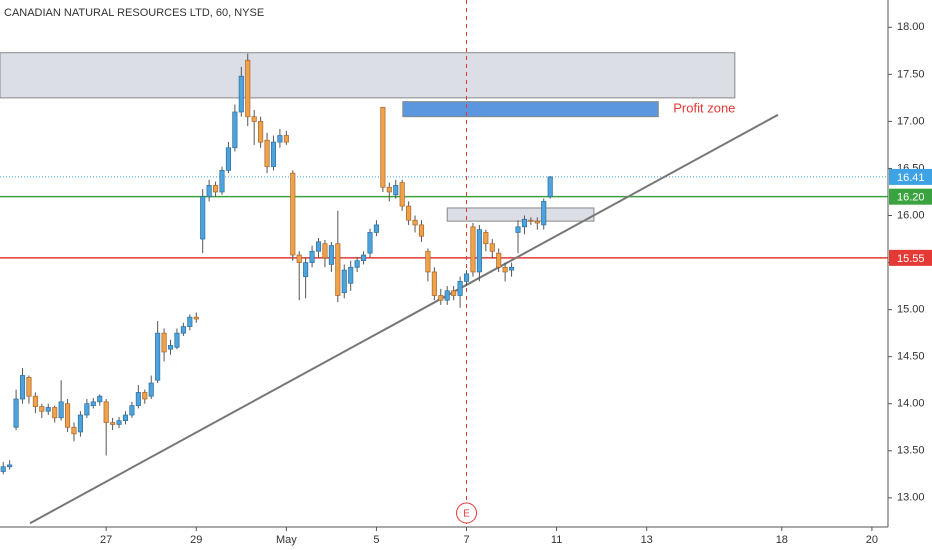  Describe the element at coordinates (196, 540) in the screenshot. I see `x-tick-label: 29` at that location.